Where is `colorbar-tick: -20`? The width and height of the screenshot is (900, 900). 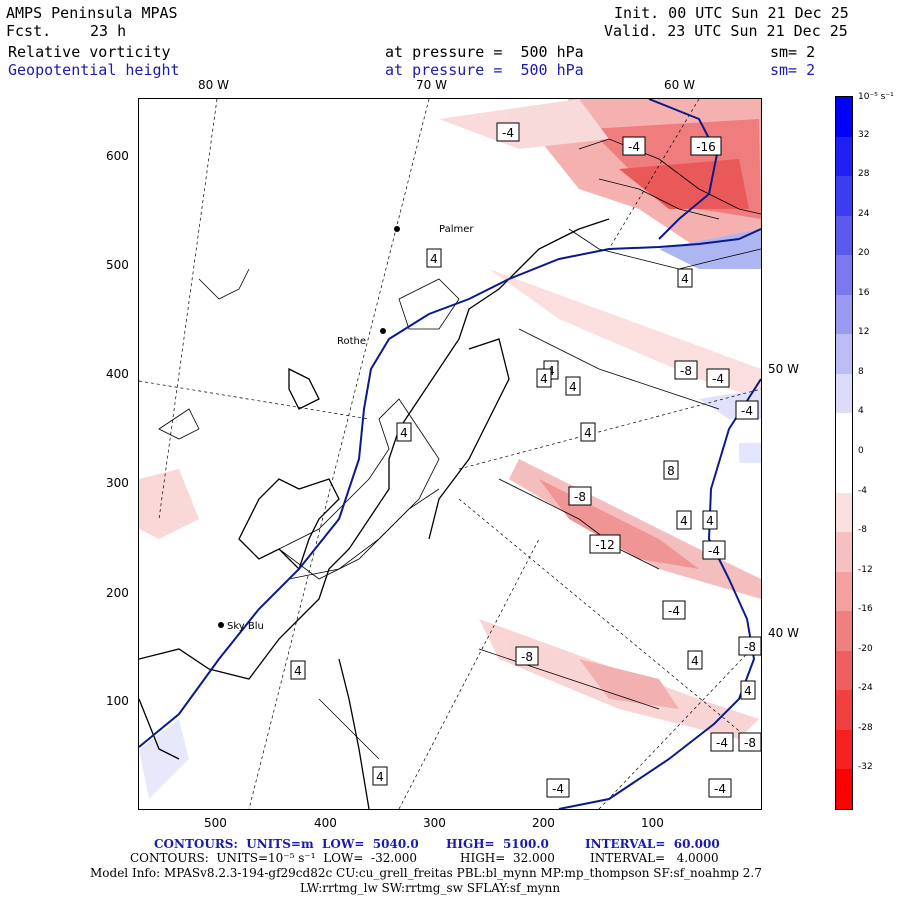 colorbar-tick: -20 is located at coordinates (865, 648).